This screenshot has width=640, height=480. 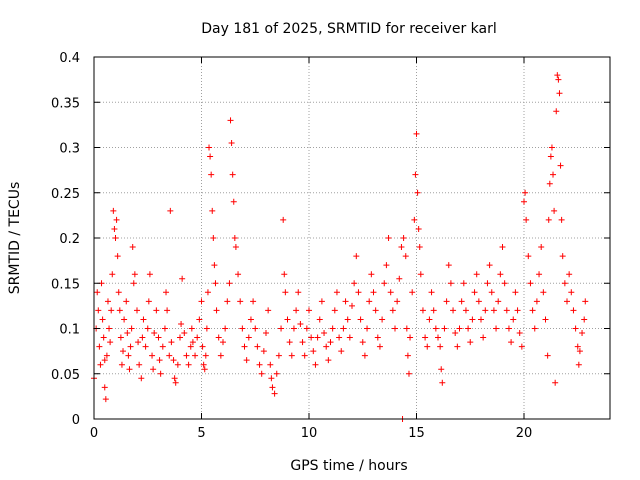 What do you see at coordinates (309, 433) in the screenshot?
I see `x-tick-label: 10` at bounding box center [309, 433].